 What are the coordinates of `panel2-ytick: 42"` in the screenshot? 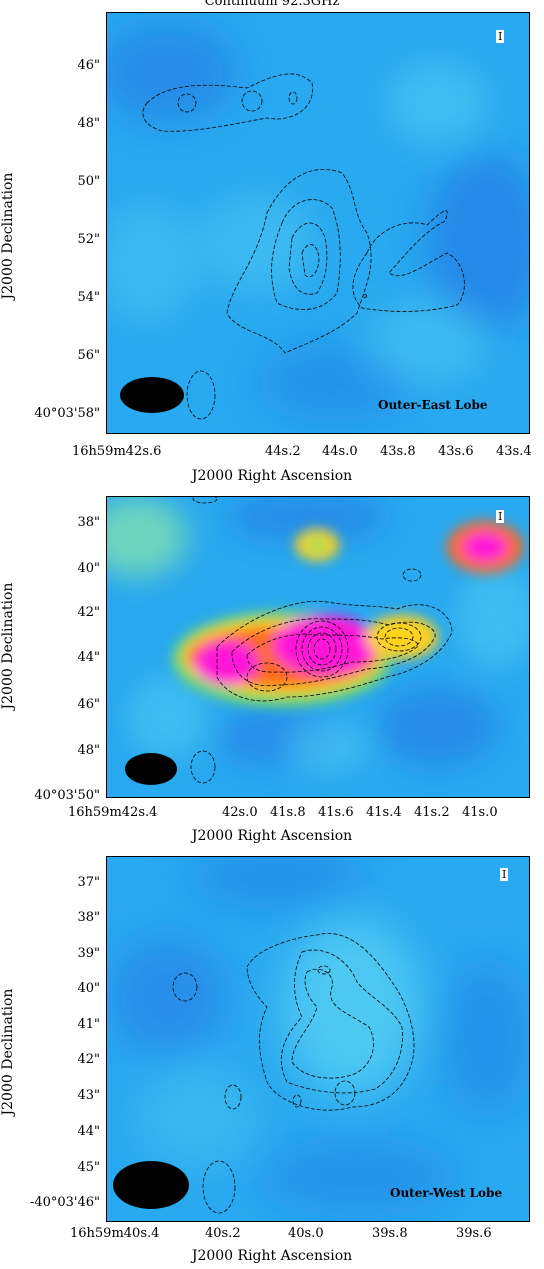 It's located at (88, 612).